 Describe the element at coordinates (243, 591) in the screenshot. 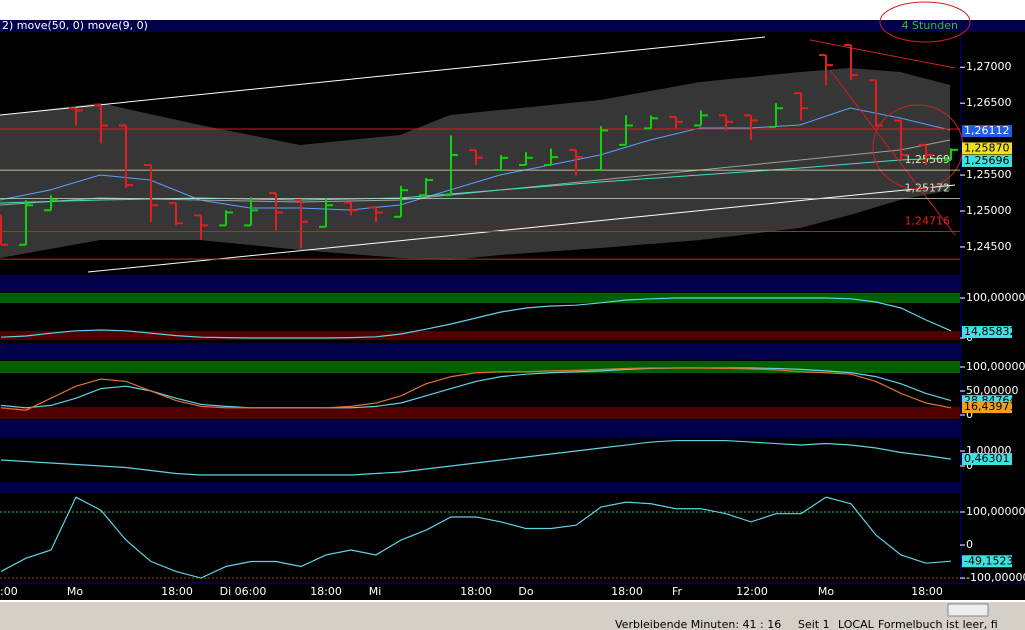

I see `x-tick-label: Di 06:00` at that location.